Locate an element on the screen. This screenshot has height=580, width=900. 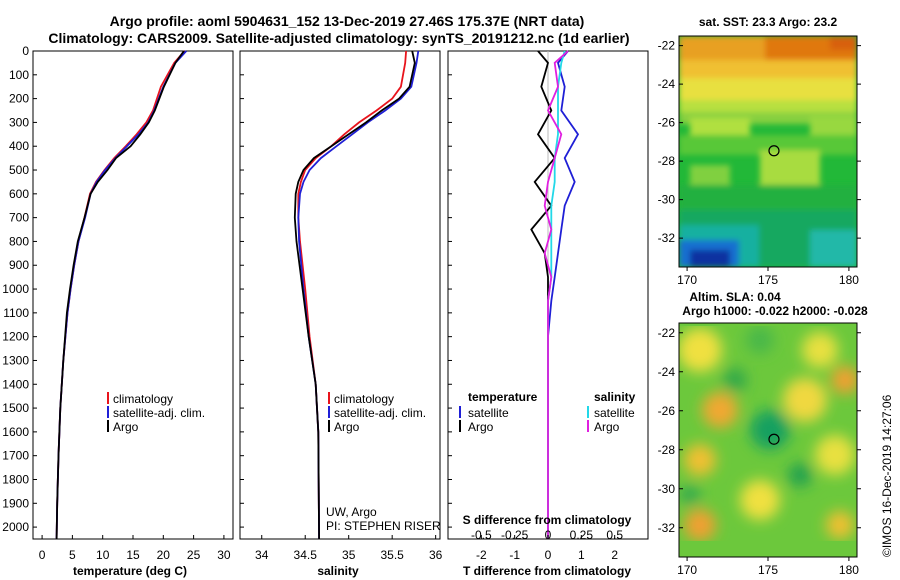
sla-map-title-line1: Altim. SLA: 0.04 is located at coordinates (735, 297).